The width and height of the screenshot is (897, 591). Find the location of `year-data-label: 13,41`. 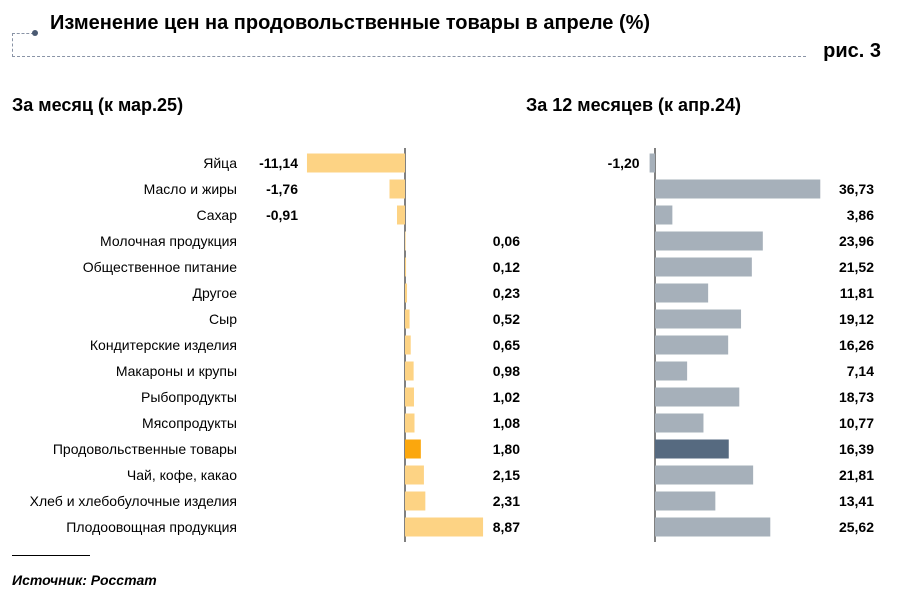

year-data-label: 13,41 is located at coordinates (856, 501).